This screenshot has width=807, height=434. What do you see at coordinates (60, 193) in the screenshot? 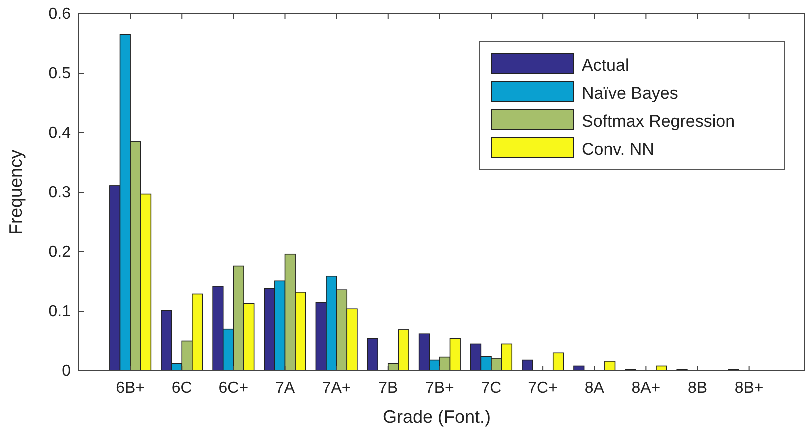
I see `y-tick-label: 0.3` at bounding box center [60, 193].